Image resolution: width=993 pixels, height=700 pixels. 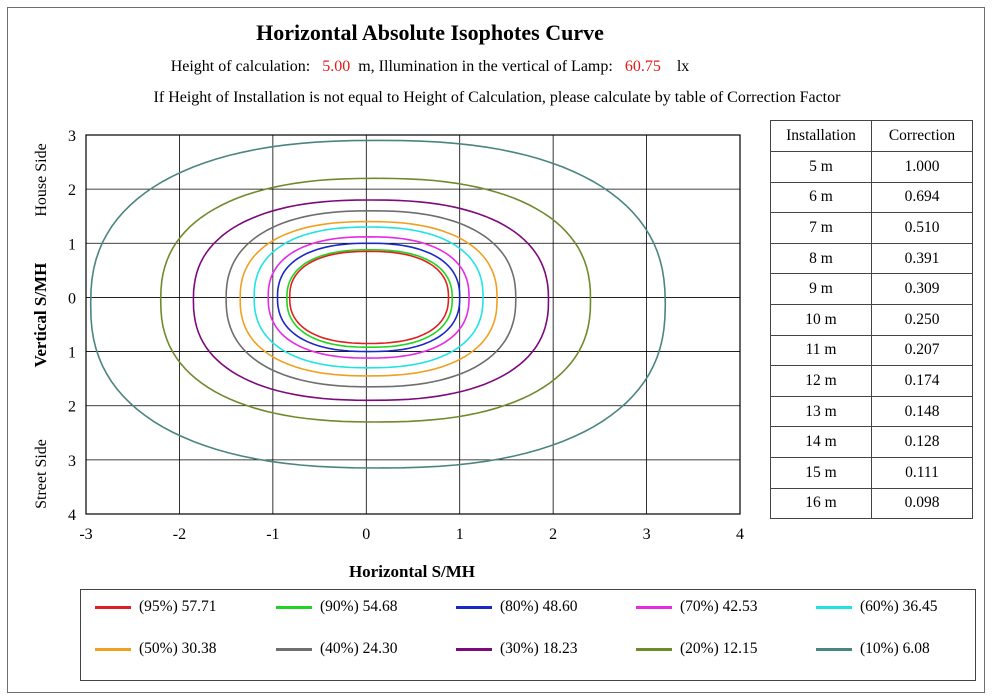 I want to click on legend-label: (90%) 54.68, so click(x=359, y=606).